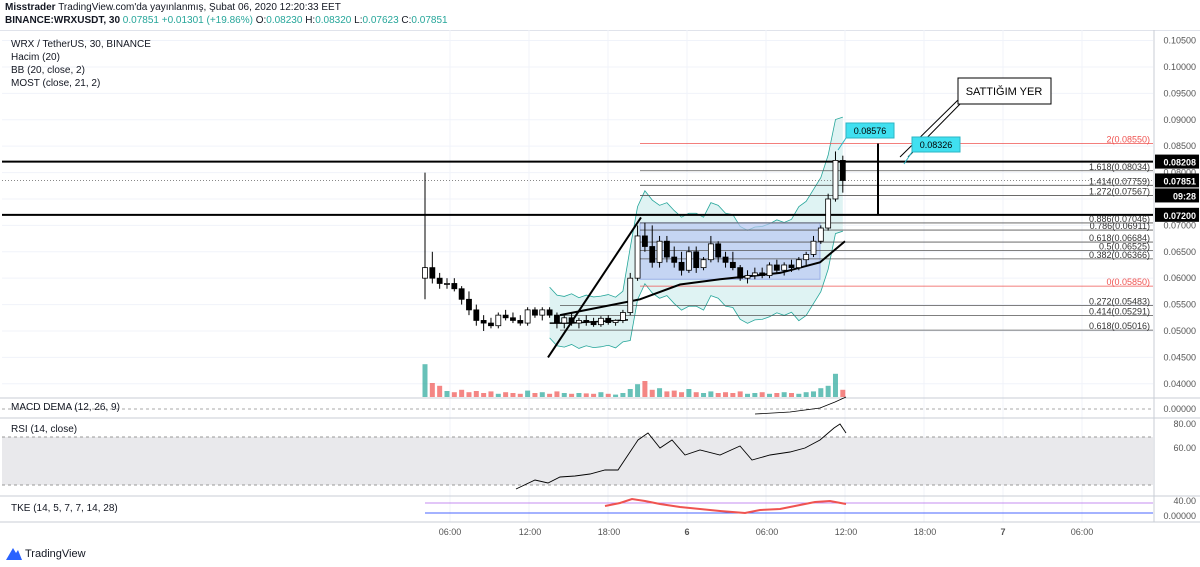 This screenshot has width=1200, height=567. I want to click on fib-level-label: 1.618(0.08034), so click(1119, 167).